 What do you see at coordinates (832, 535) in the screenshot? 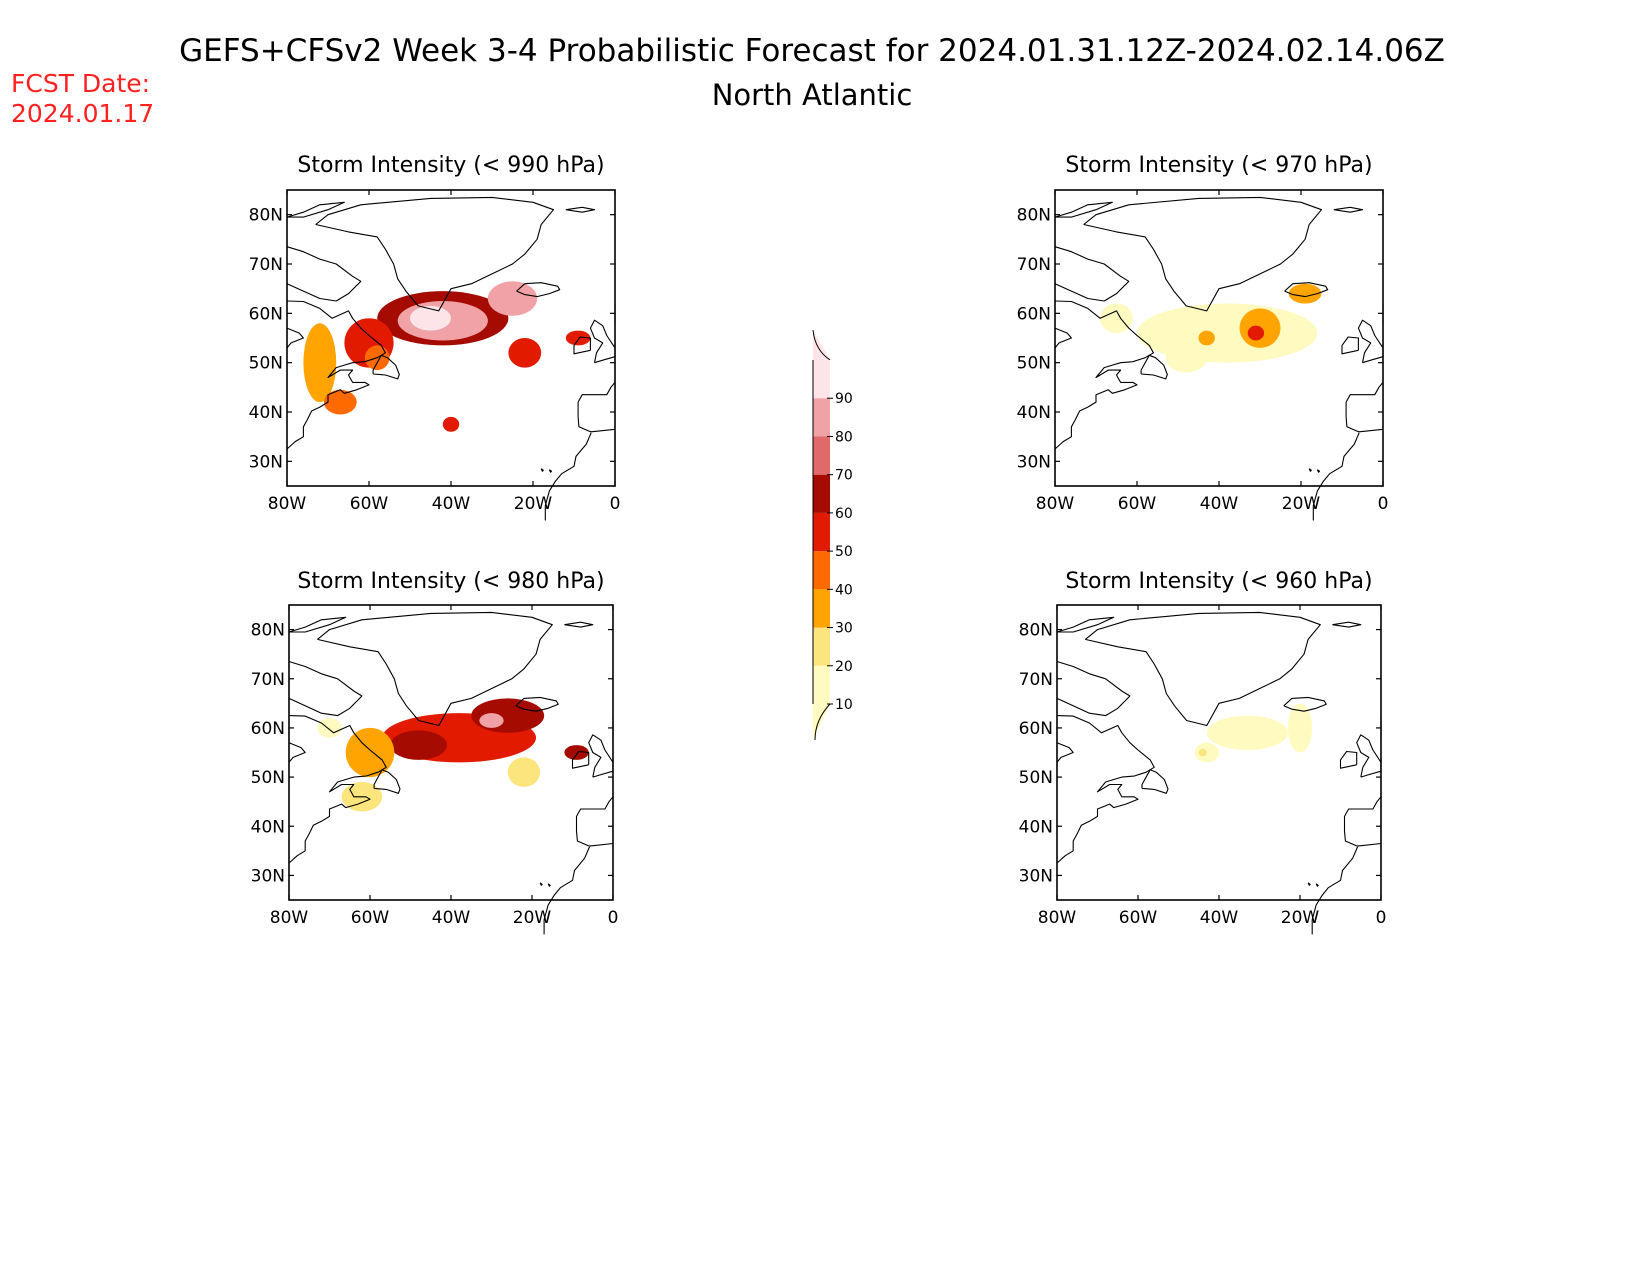
I see `colorbar: 10 20 30 40 50 60 70 80 90` at bounding box center [832, 535].